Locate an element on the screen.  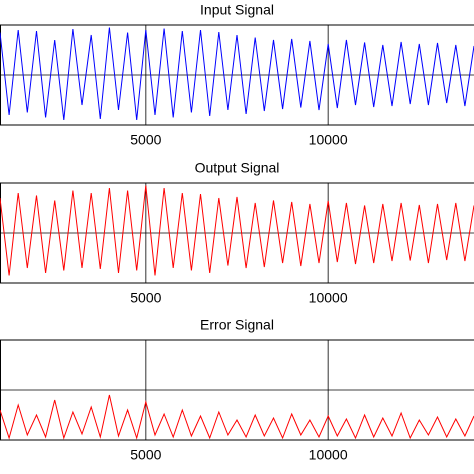
chart-title: Input Signal is located at coordinates (237, 10).